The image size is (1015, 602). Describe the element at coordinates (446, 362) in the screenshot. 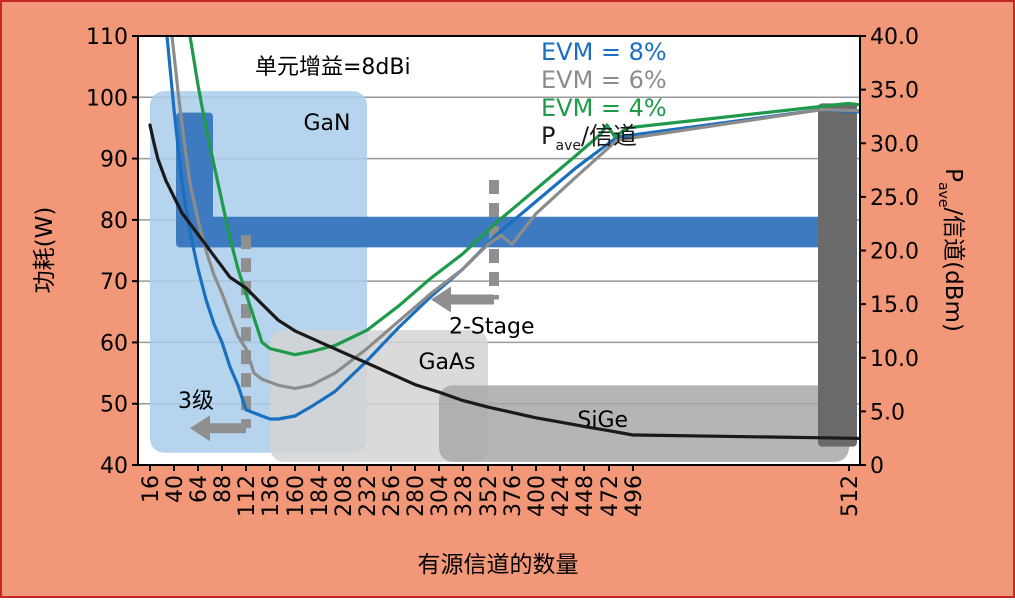

I see `region-label-gaas: GaAs` at that location.